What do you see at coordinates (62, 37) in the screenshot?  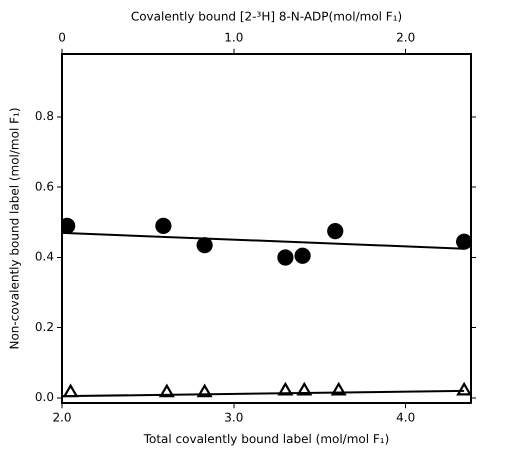 I see `x2-tick-label: 0` at bounding box center [62, 37].